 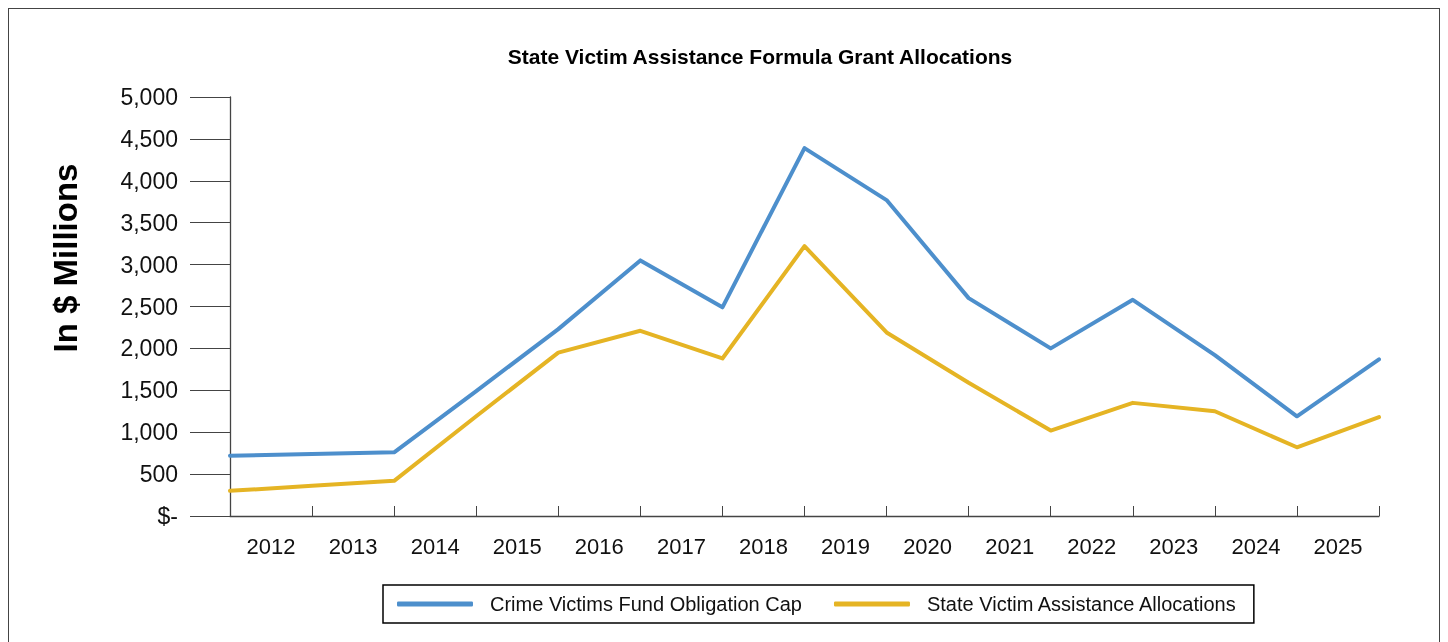 What do you see at coordinates (1081, 604) in the screenshot?
I see `legend-label: State Victim Assistance Allocations` at bounding box center [1081, 604].